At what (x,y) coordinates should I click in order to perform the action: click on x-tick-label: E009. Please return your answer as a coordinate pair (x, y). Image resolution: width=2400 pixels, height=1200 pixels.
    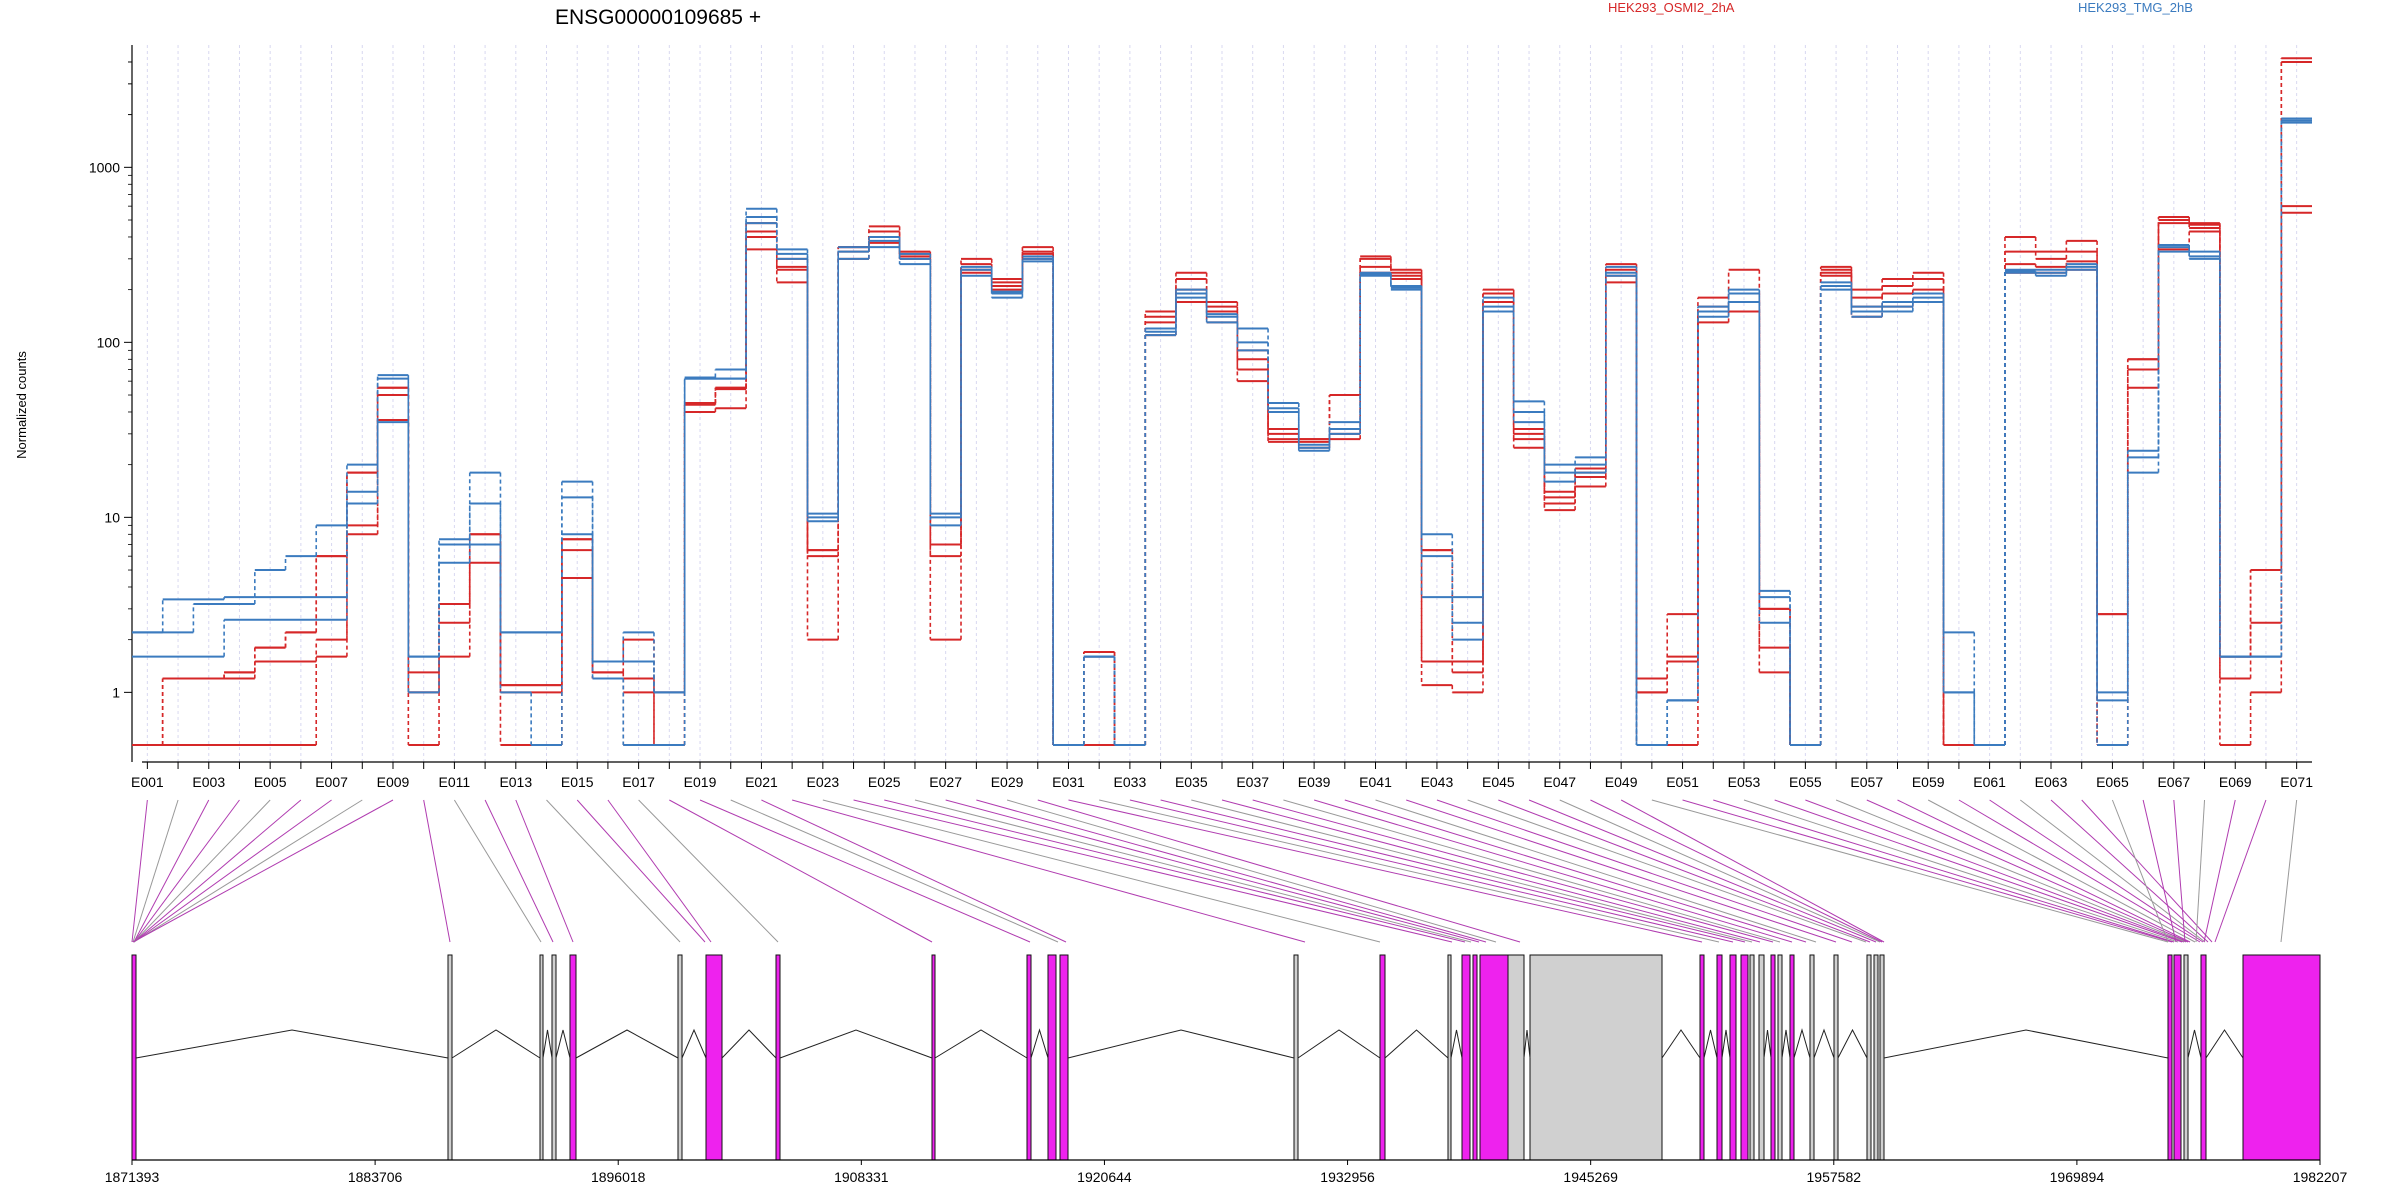
    Looking at the image, I should click on (393, 782).